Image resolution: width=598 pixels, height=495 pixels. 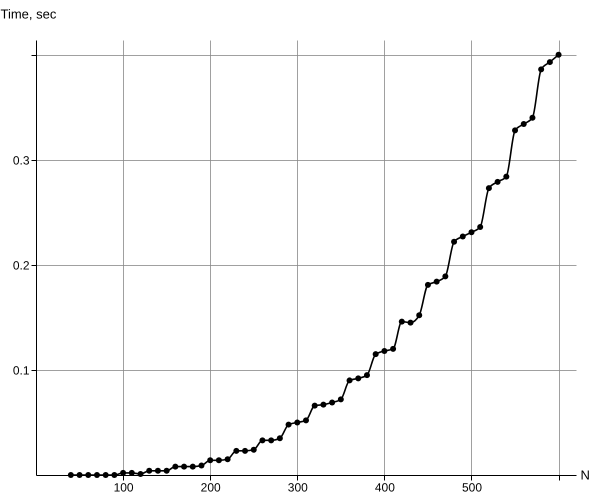 What do you see at coordinates (585, 475) in the screenshot?
I see `x-axis-title: N` at bounding box center [585, 475].